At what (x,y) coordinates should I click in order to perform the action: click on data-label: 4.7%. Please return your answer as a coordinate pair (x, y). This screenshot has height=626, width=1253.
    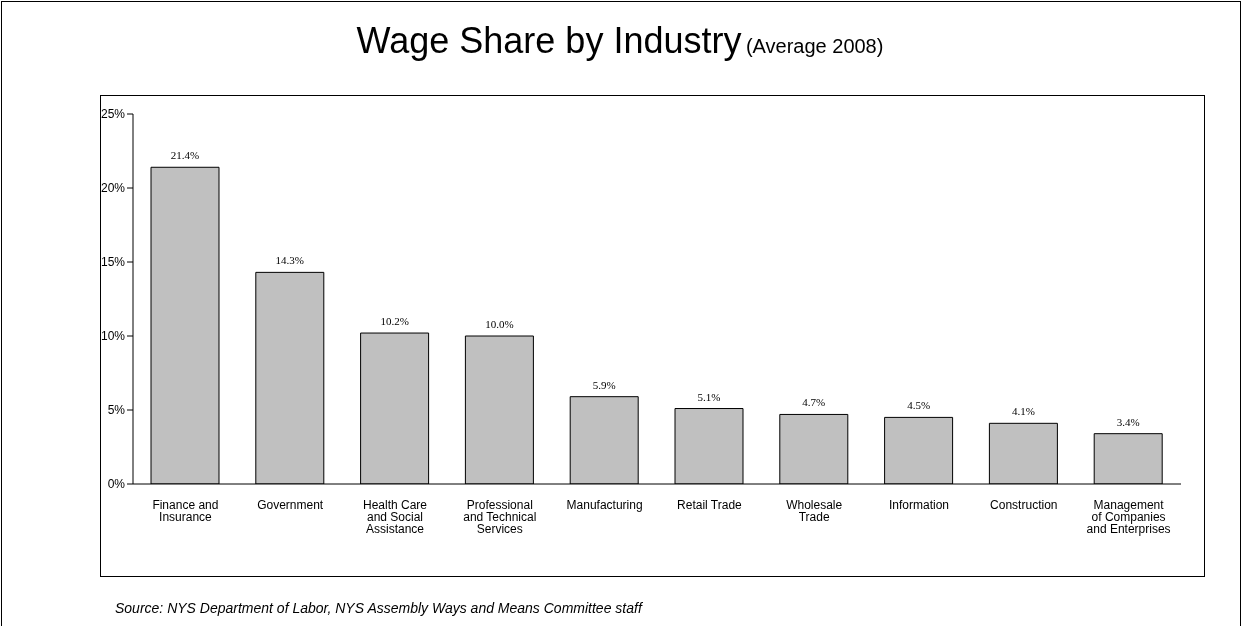
    Looking at the image, I should click on (814, 402).